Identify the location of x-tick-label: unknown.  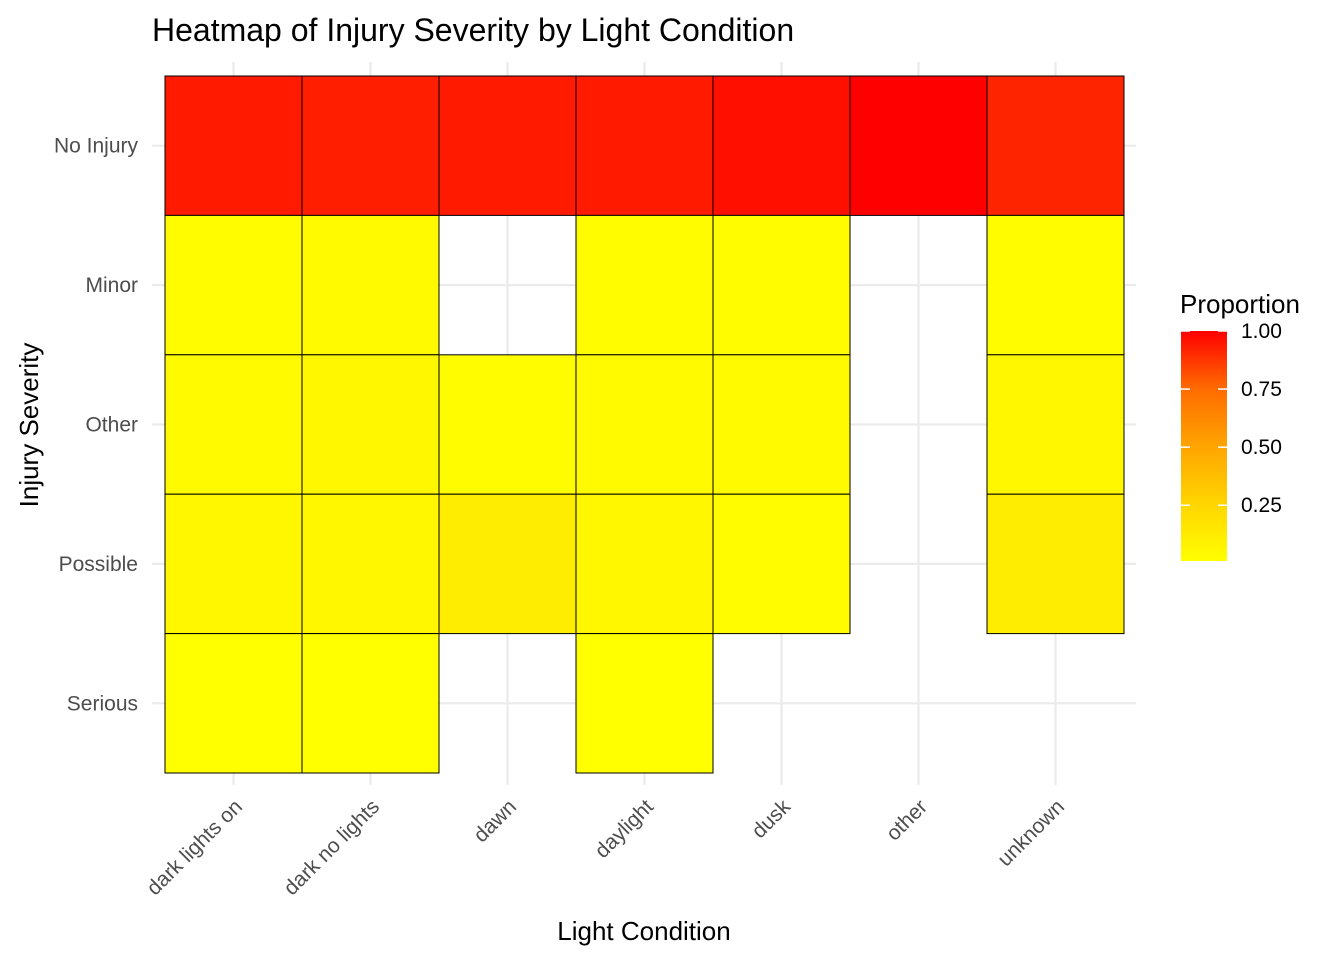
(1031, 833).